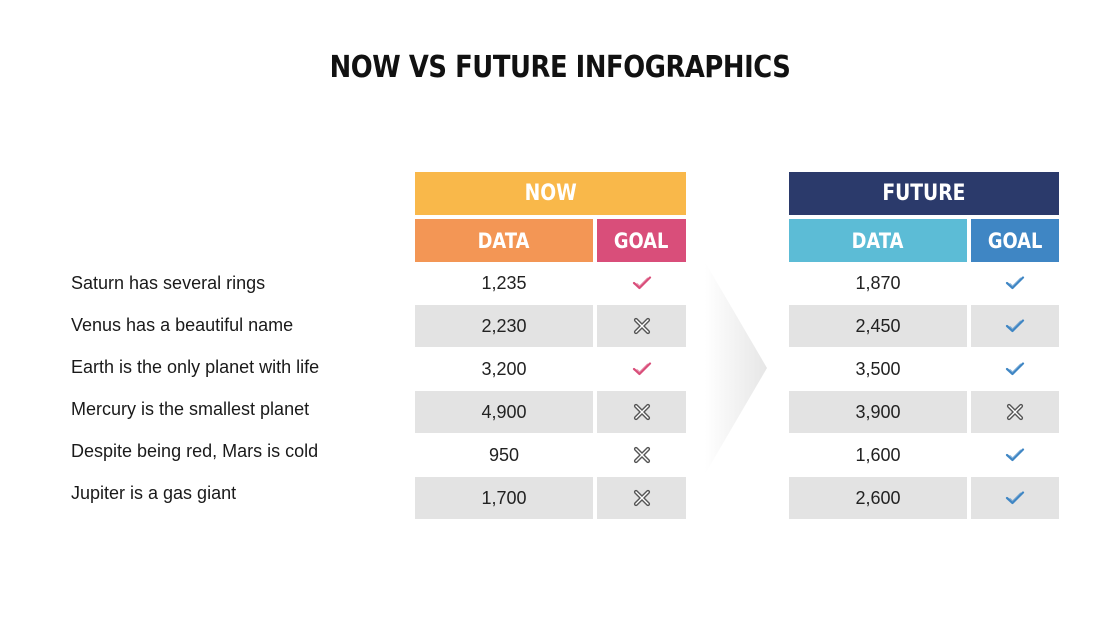  I want to click on row-label: Despite being red, Mars is cold, so click(195, 451).